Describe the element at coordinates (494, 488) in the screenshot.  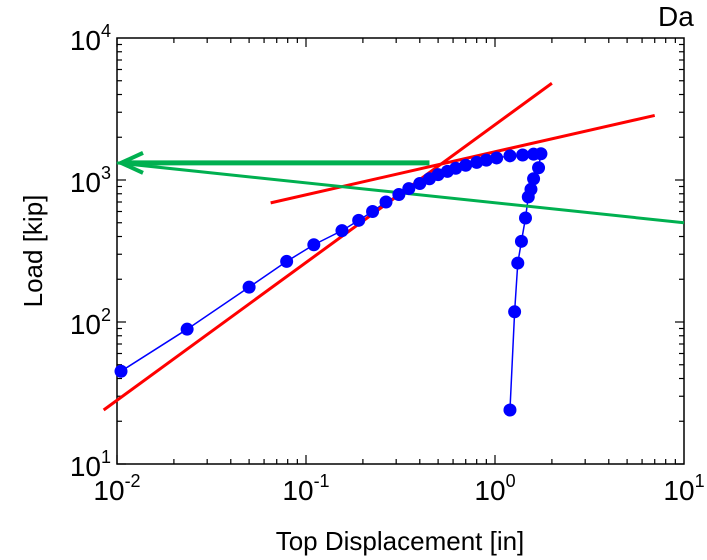
I see `x-tick-label: 10⁰` at that location.